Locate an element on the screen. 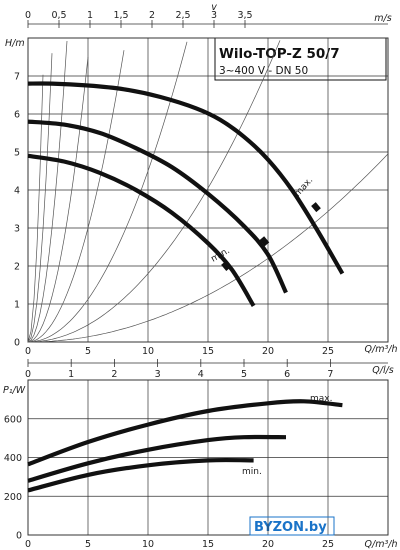 The height and width of the screenshot is (550, 400). bottom-y-tick-label: 200 is located at coordinates (13, 497).